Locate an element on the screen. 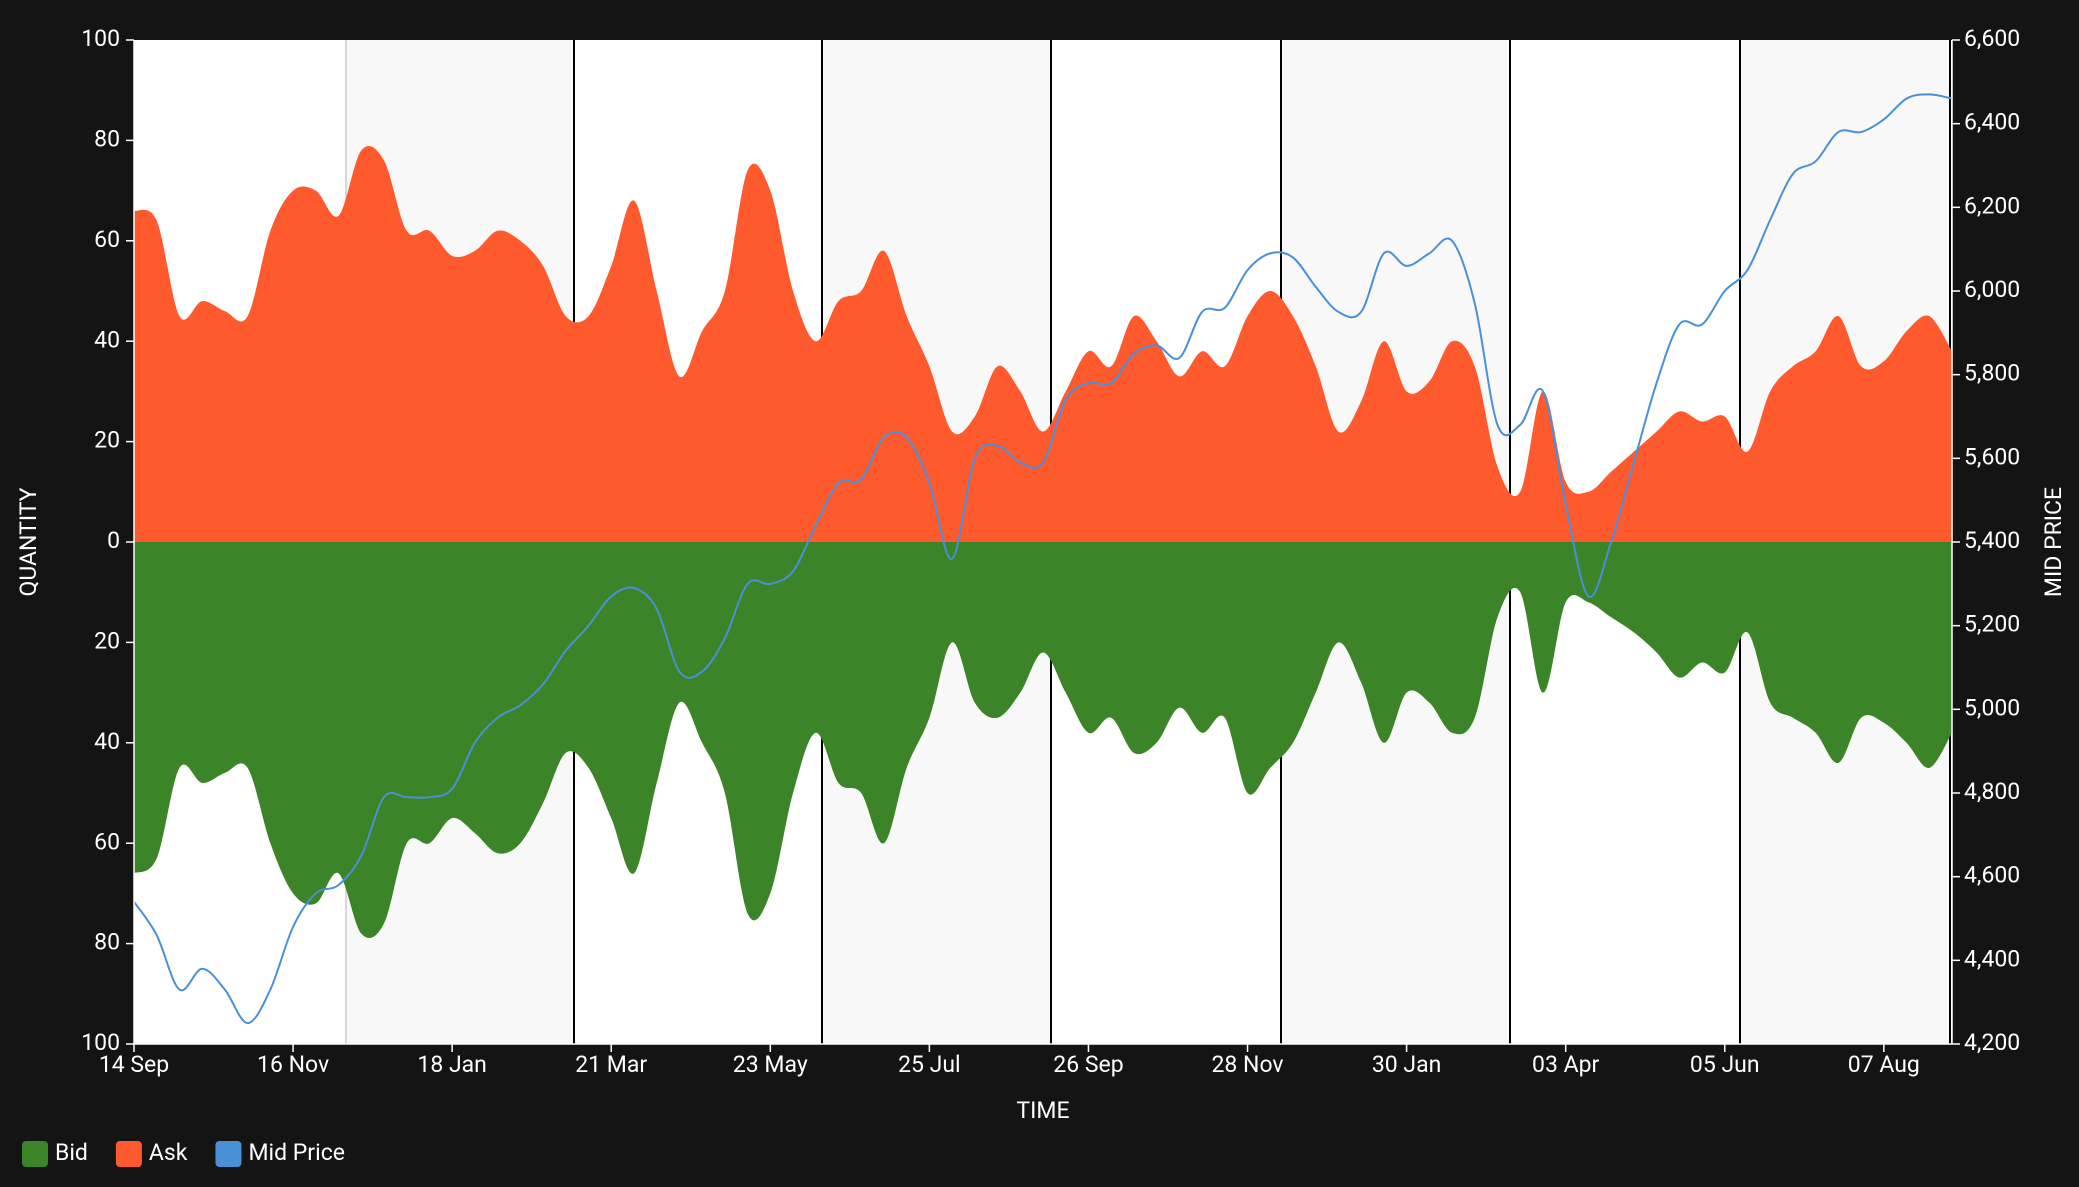 The width and height of the screenshot is (2079, 1187). y2-tick-label: 6,600 is located at coordinates (1992, 38).